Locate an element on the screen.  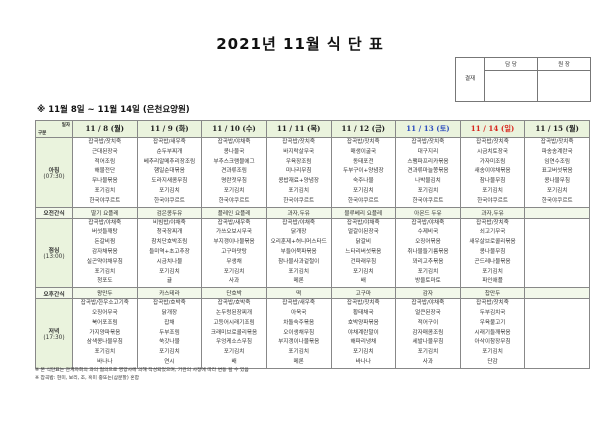
menu-item: 가쓰오보시무국 is located at coordinates (234, 232).